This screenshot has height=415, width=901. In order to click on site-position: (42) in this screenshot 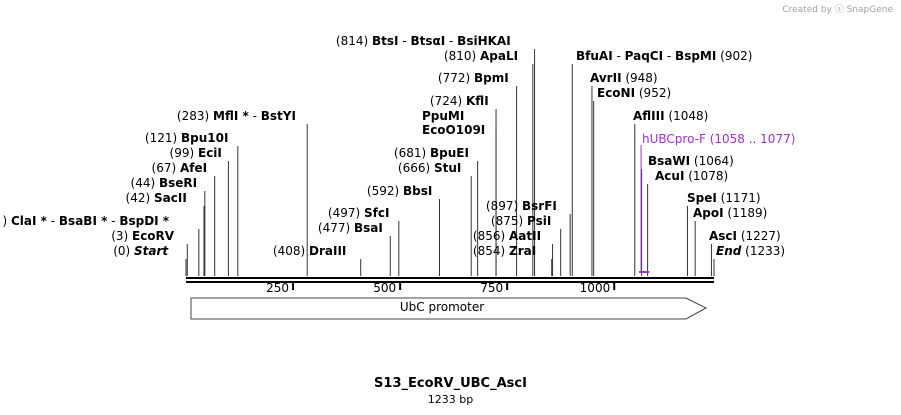, I will do `click(140, 198)`.